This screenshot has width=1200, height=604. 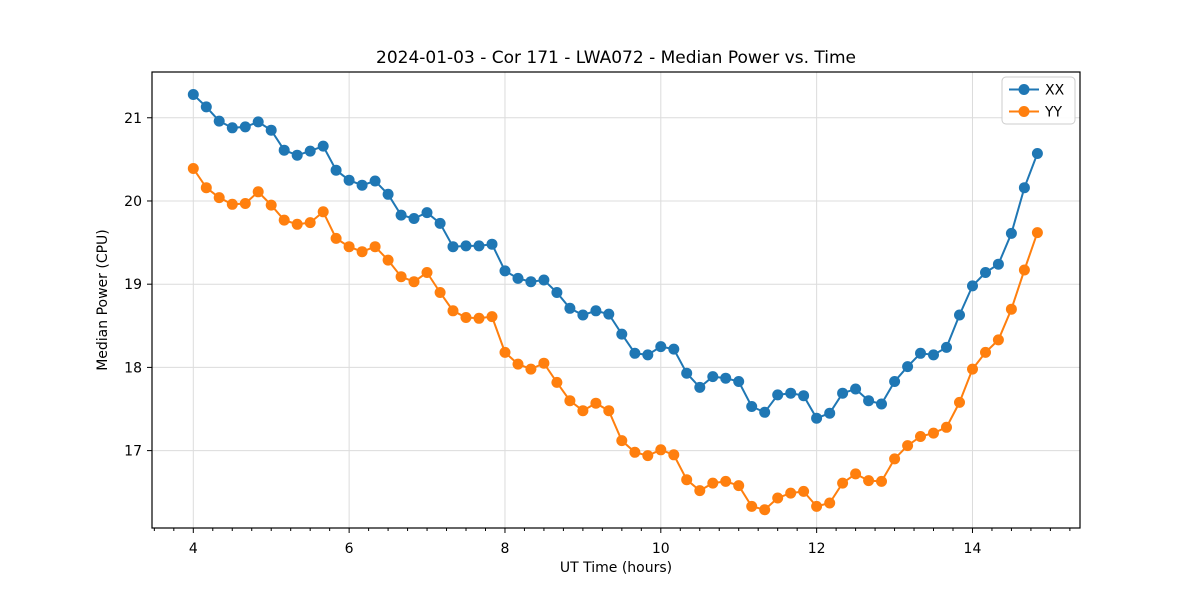 What do you see at coordinates (133, 285) in the screenshot?
I see `y-tick-label: 19` at bounding box center [133, 285].